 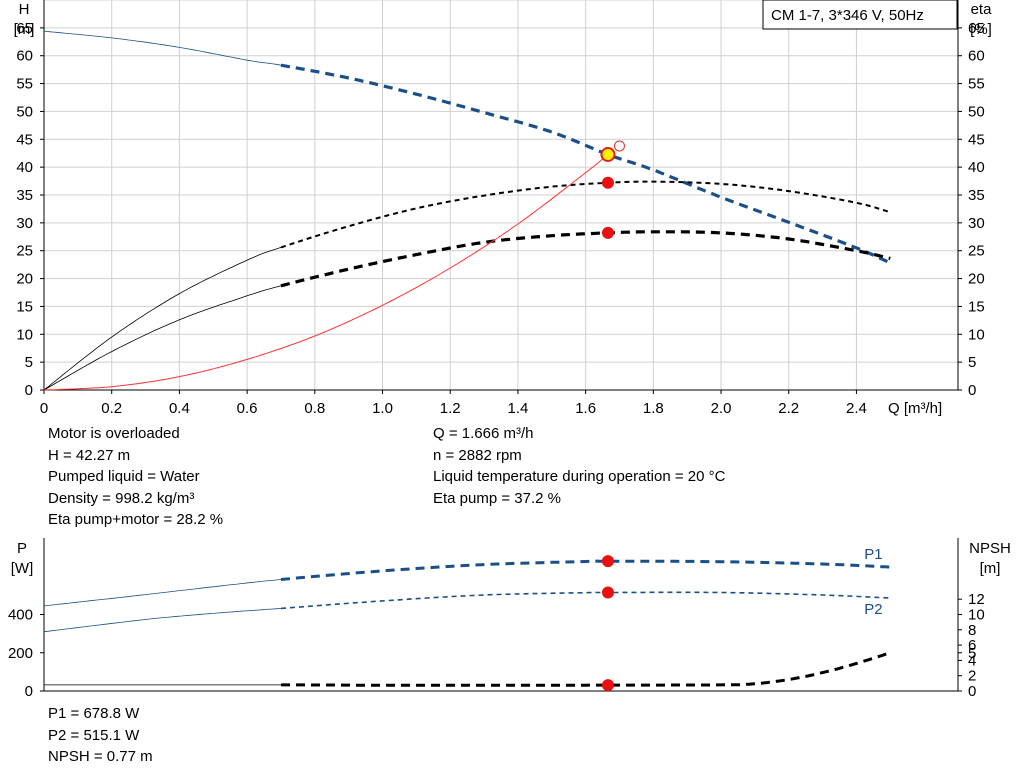 What do you see at coordinates (24, 56) in the screenshot?
I see `y-tick-label-left: 60` at bounding box center [24, 56].